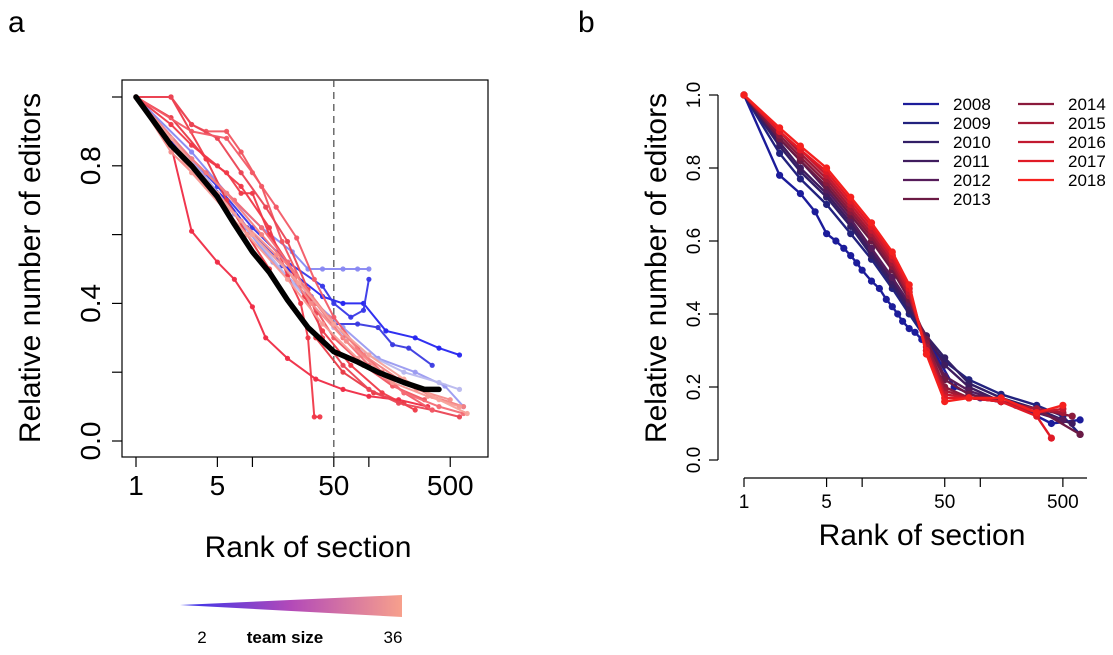  I want to click on panel-b-x-tick-label-3: 500, so click(1063, 502).